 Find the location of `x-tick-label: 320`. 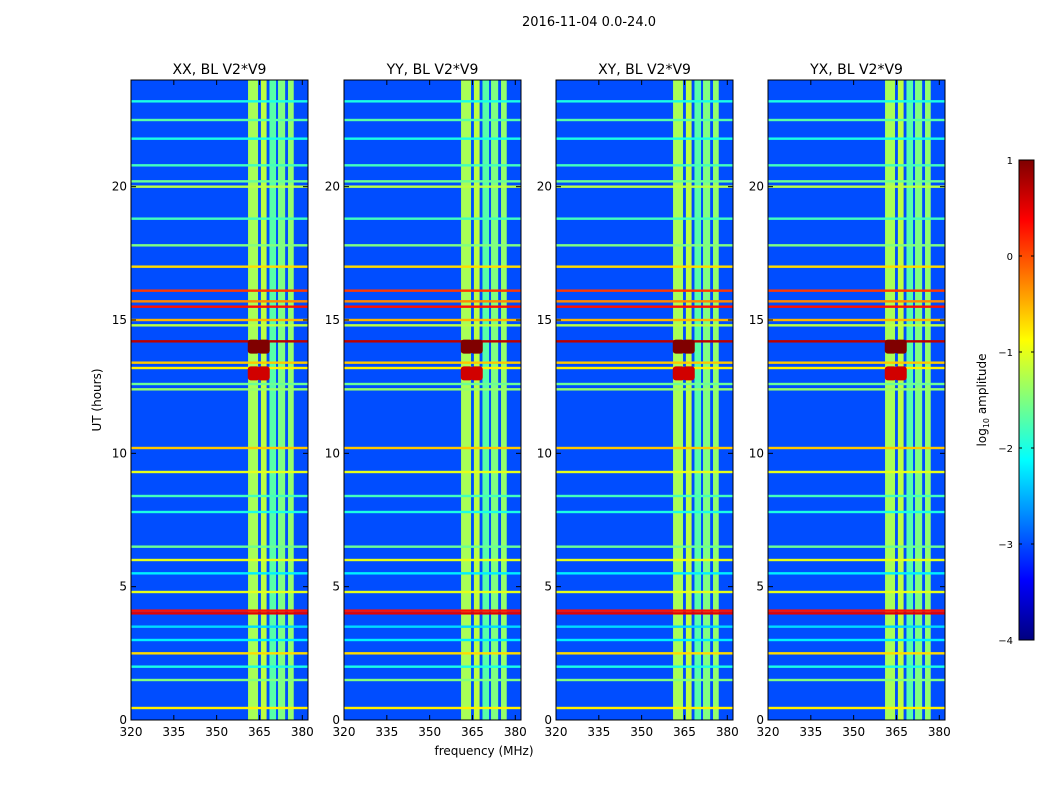

x-tick-label: 320 is located at coordinates (131, 732).